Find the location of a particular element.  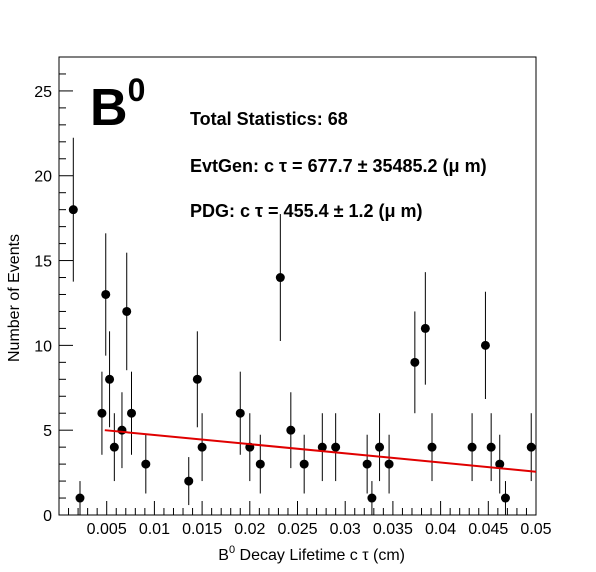

fit-line is located at coordinates (320, 451).